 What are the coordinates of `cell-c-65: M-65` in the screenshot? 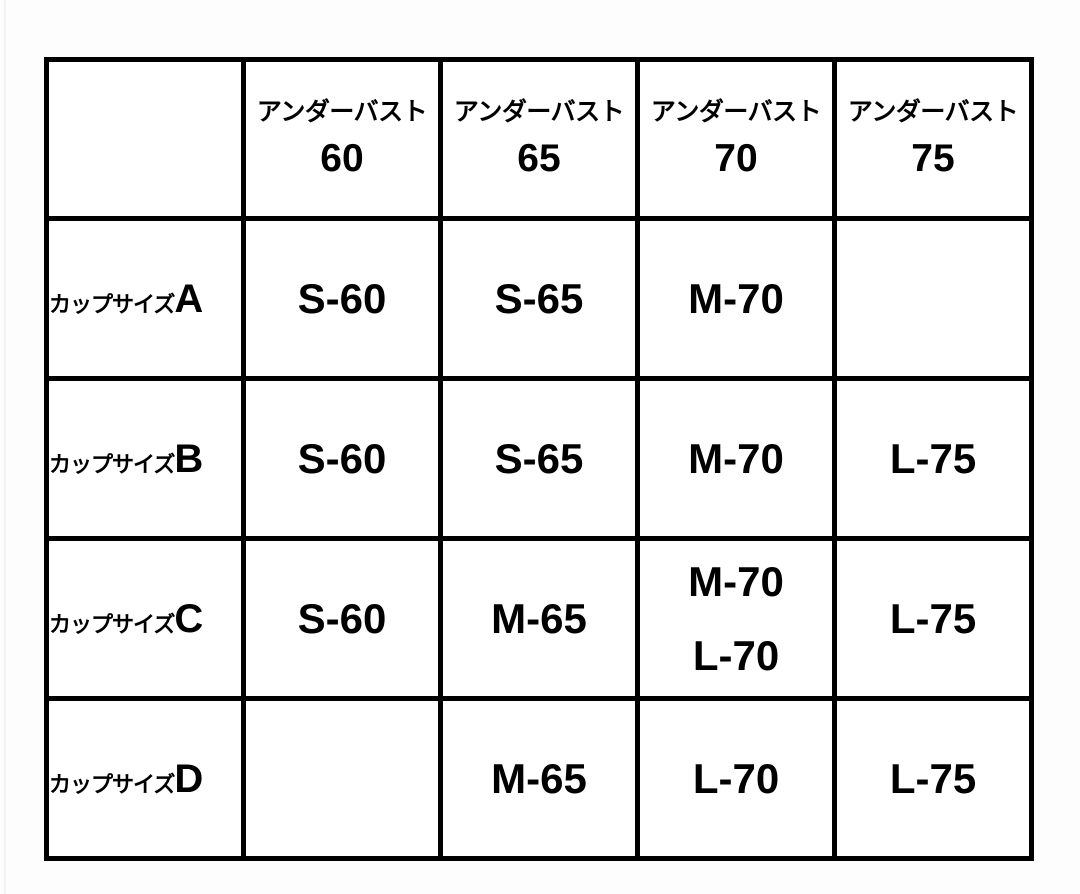 It's located at (539, 618).